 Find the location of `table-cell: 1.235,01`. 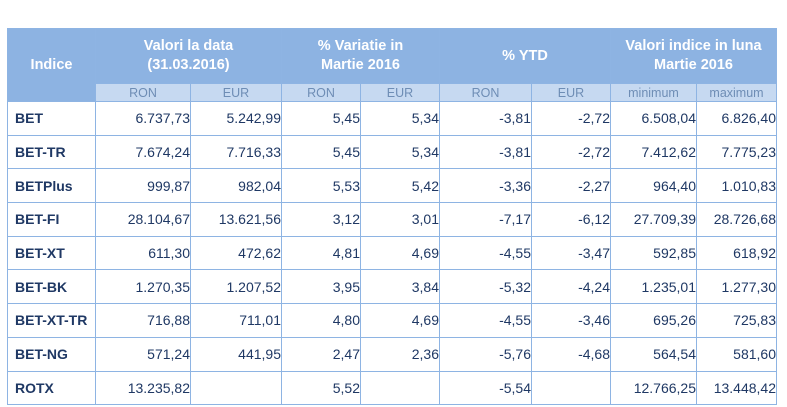

table-cell: 1.235,01 is located at coordinates (653, 287).